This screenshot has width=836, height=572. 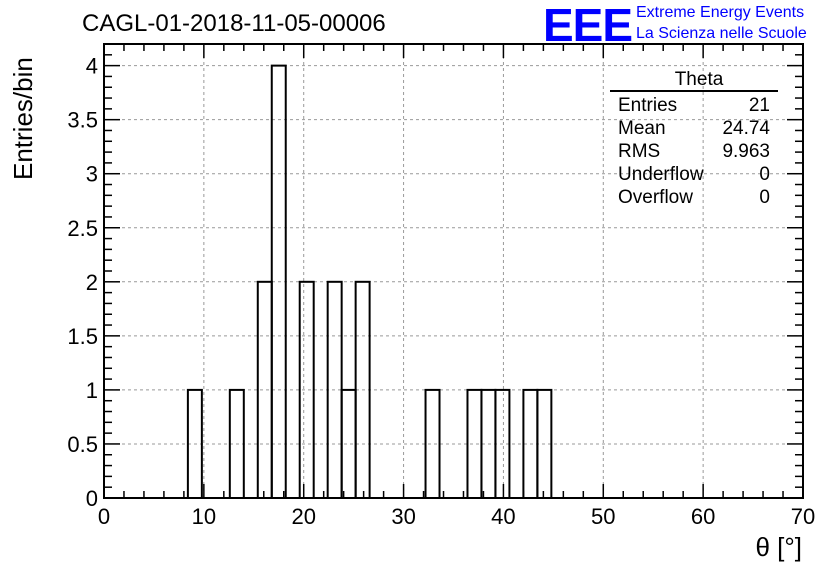 I want to click on x-tick-label: 0, so click(x=104, y=516).